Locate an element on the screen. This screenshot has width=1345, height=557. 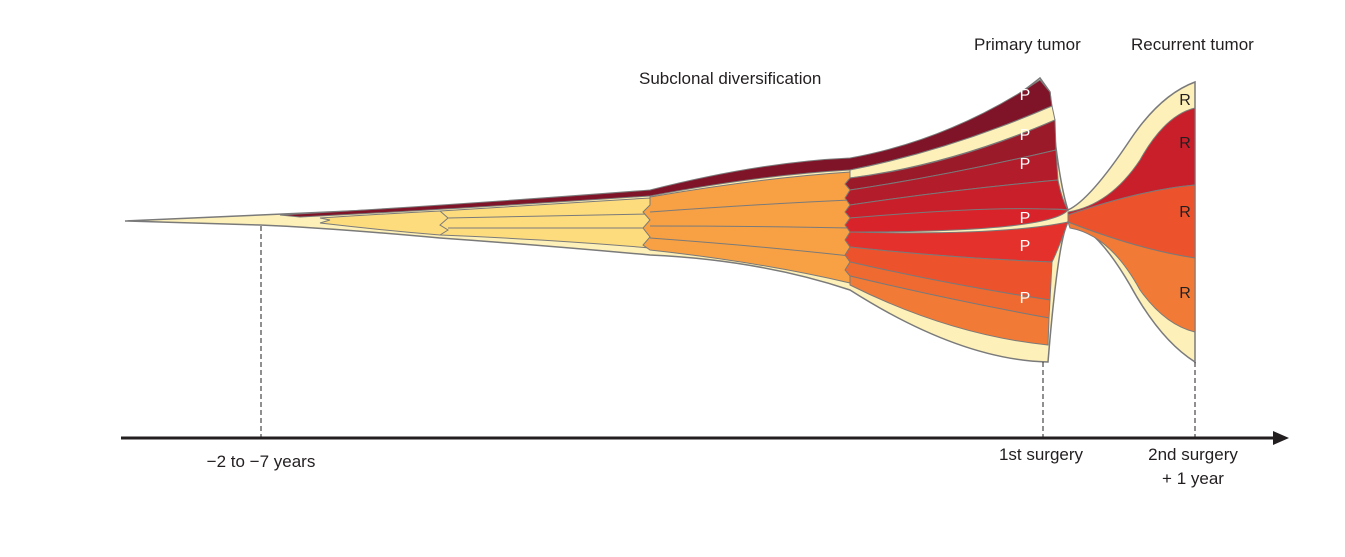
recurrent-clone-orange is located at coordinates (1131, 277).